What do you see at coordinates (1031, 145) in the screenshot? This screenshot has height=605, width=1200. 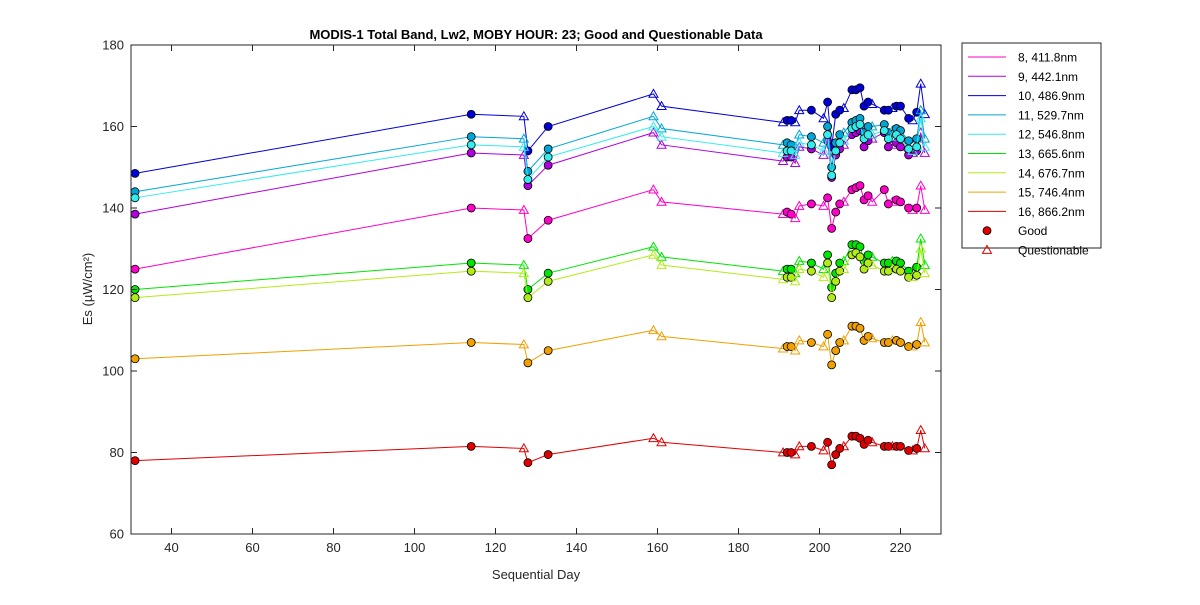 I see `legend-box` at bounding box center [1031, 145].